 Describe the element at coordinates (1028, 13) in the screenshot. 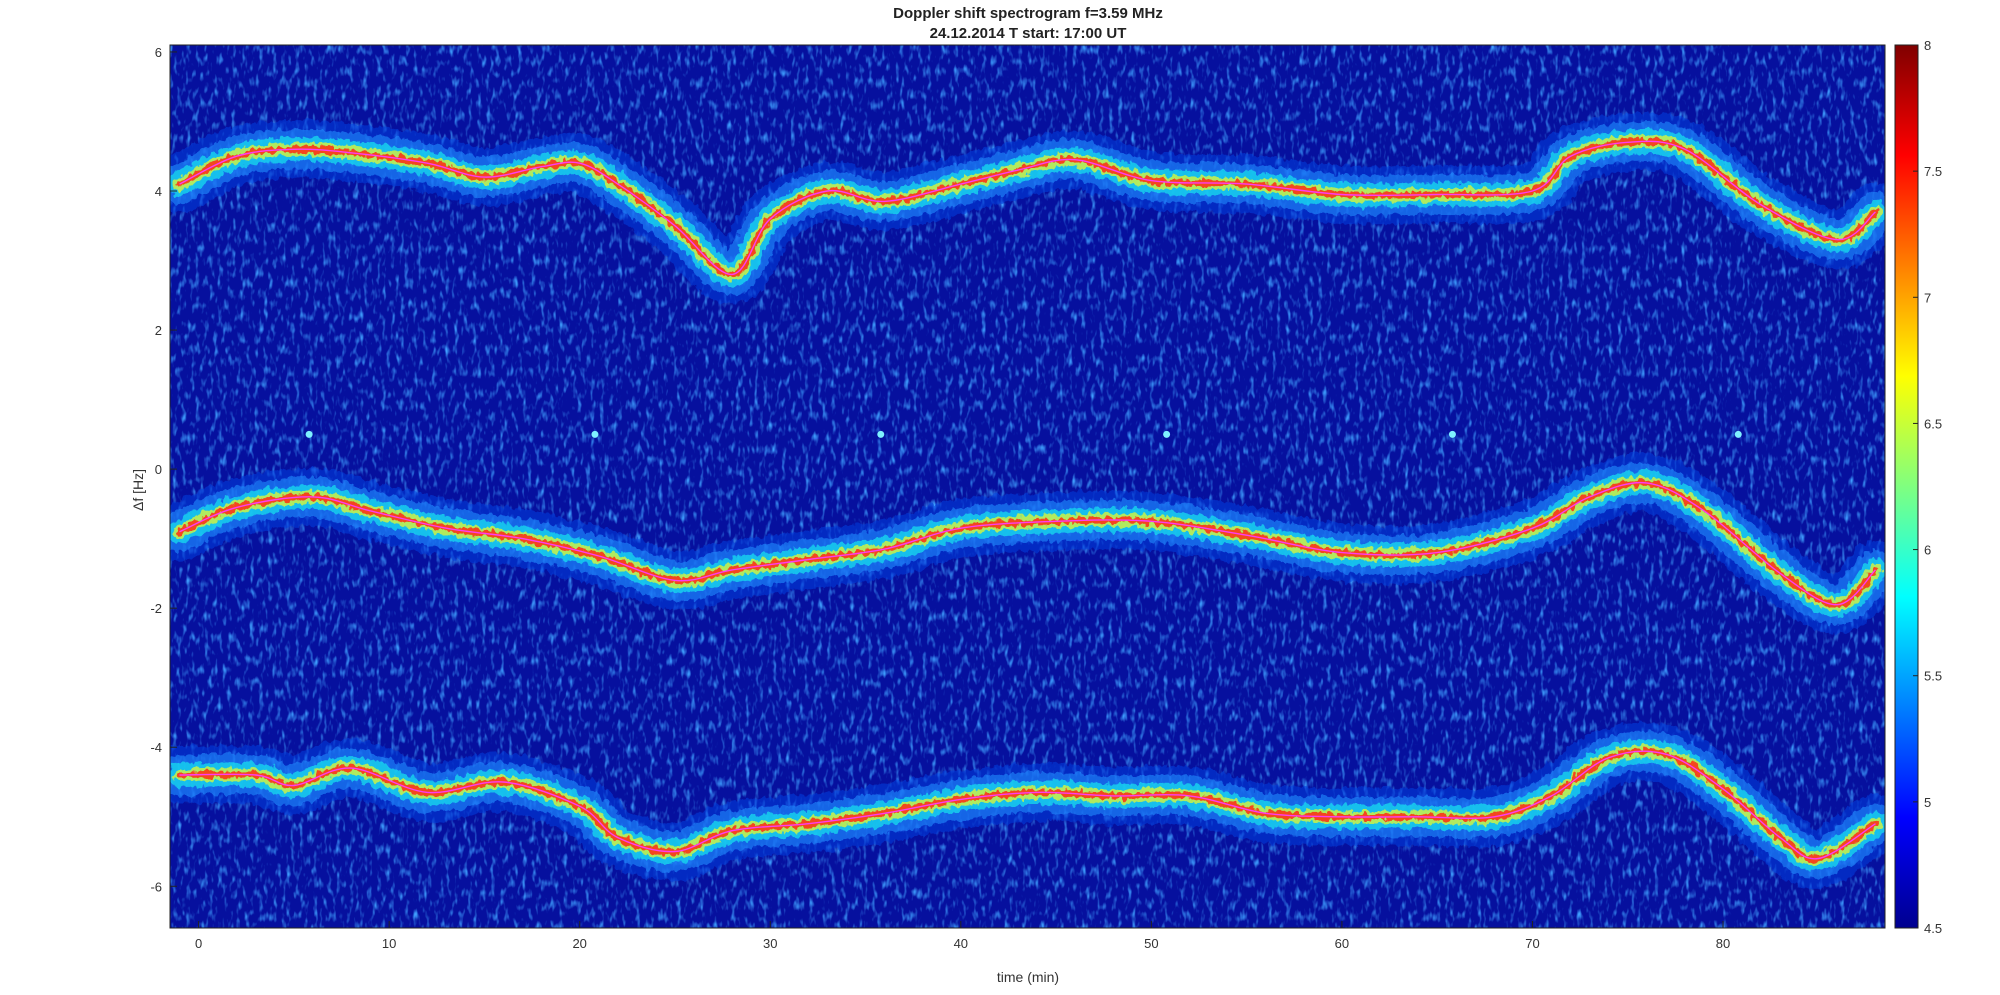

I see `chart-title: Doppler shift spectrogram f=3.59 MHz` at that location.